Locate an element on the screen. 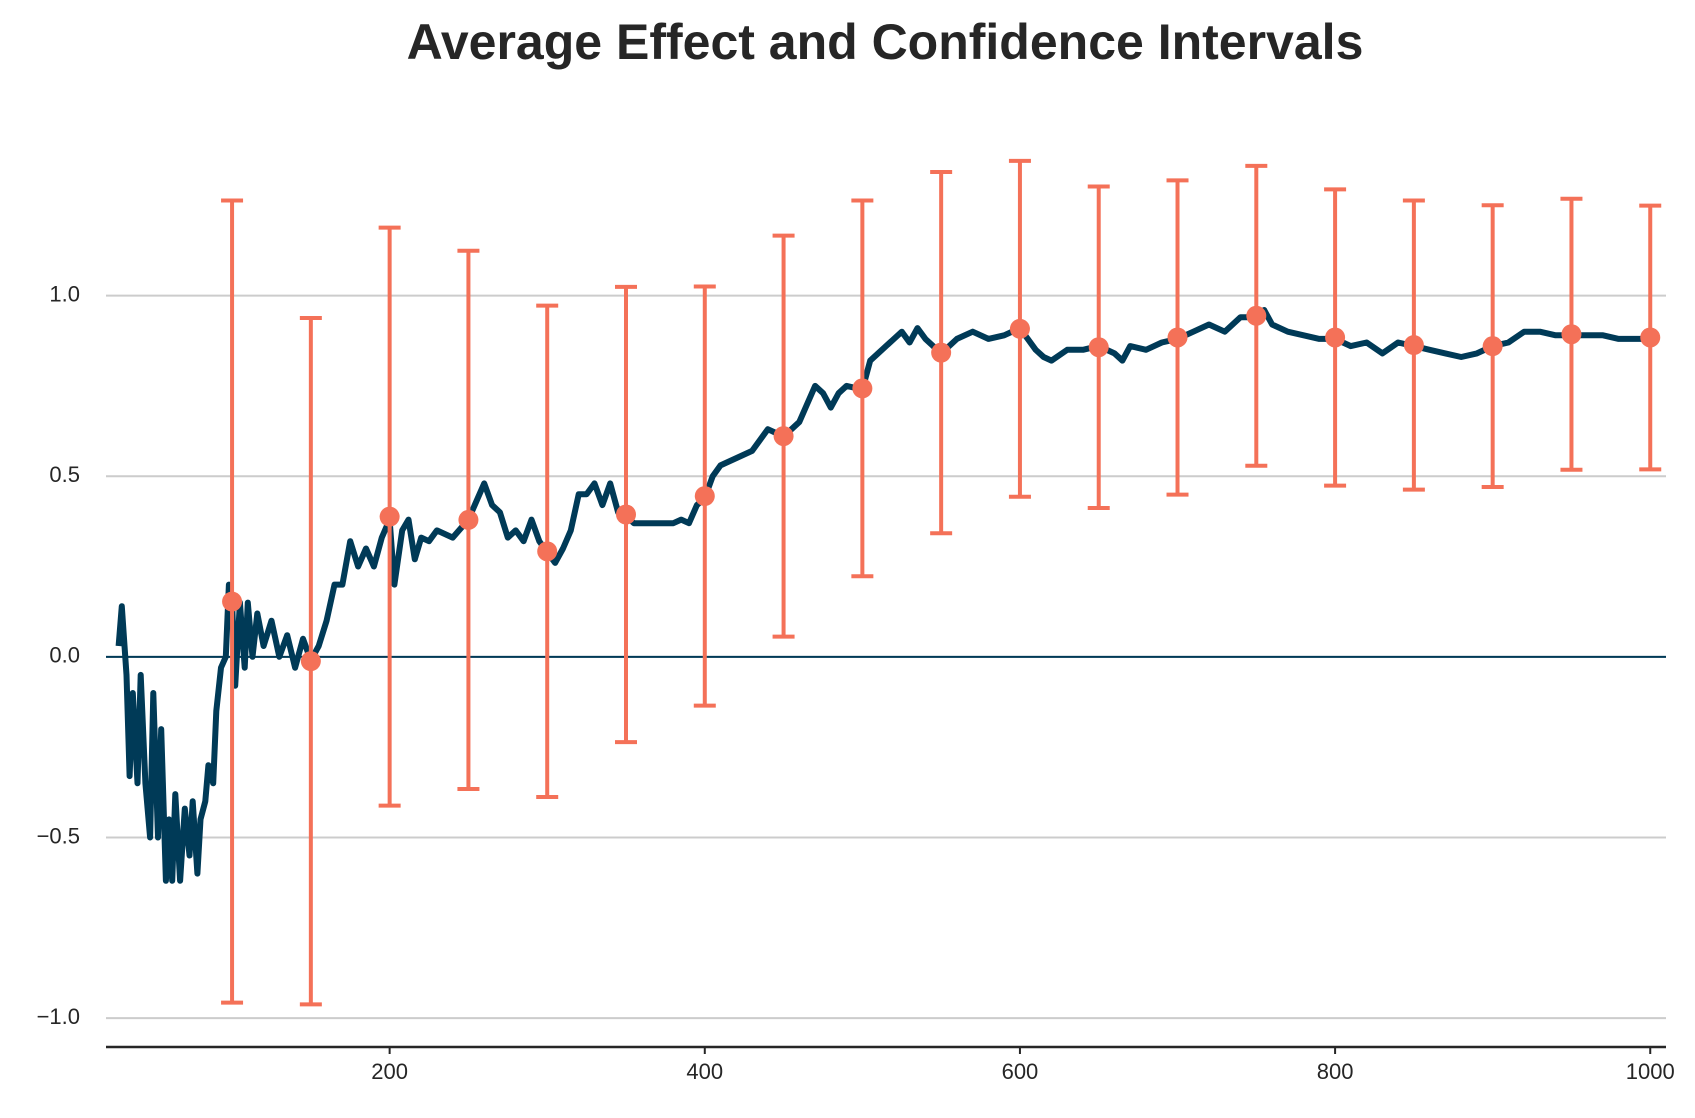 Image resolution: width=1695 pixels, height=1118 pixels. x-tick-label: 800 is located at coordinates (1335, 1071).